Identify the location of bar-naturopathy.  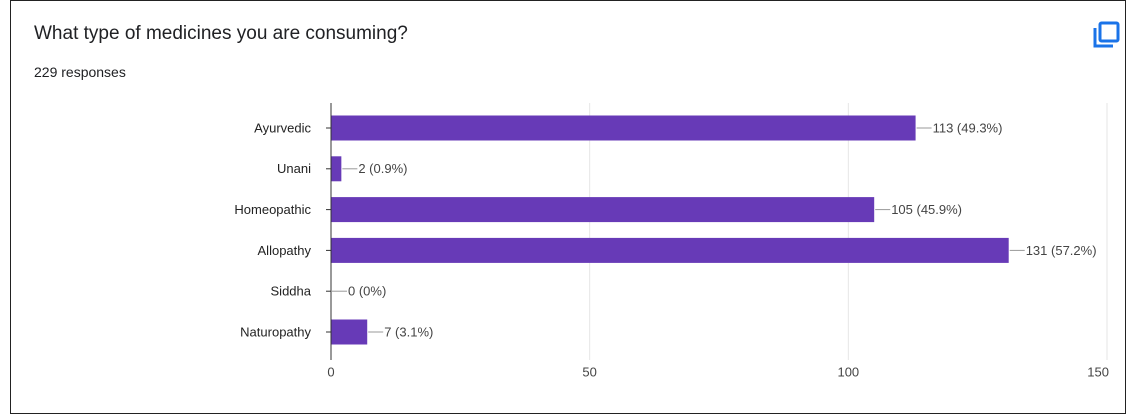
(349, 332).